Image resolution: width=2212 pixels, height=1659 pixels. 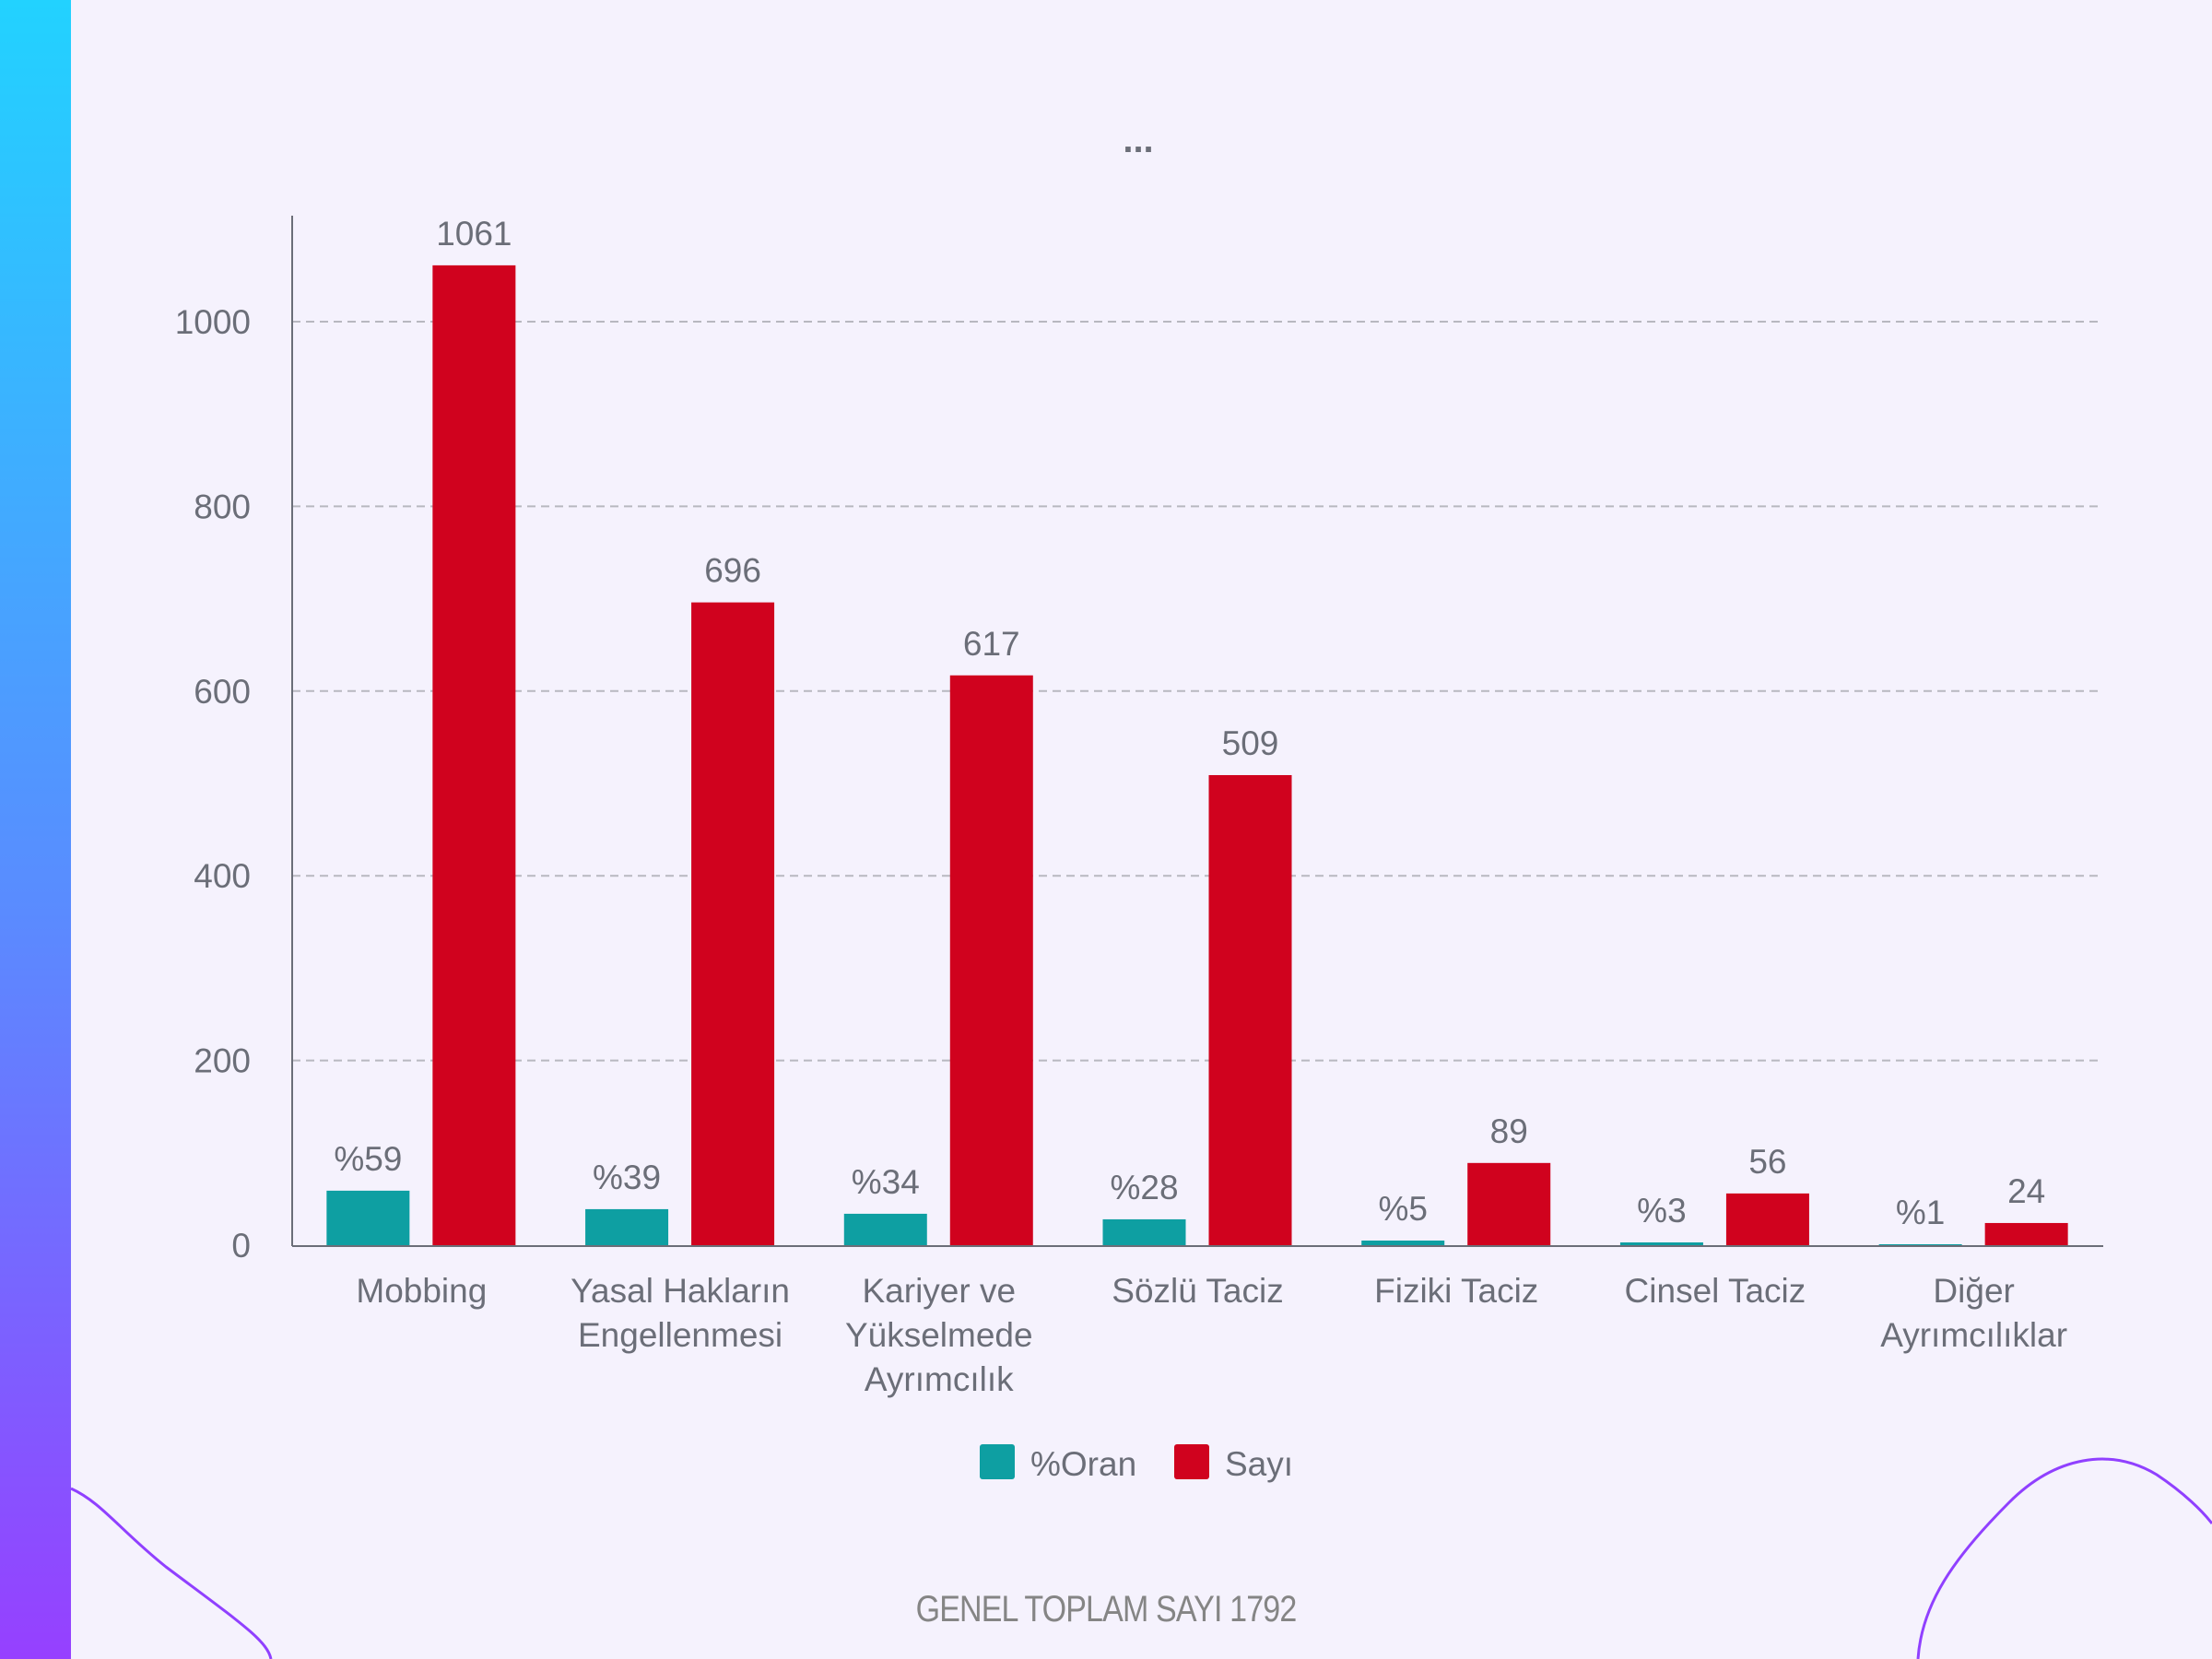 What do you see at coordinates (1106, 1609) in the screenshot?
I see `grand-total-text: GENEL TOPLAM SAYI 1792` at bounding box center [1106, 1609].